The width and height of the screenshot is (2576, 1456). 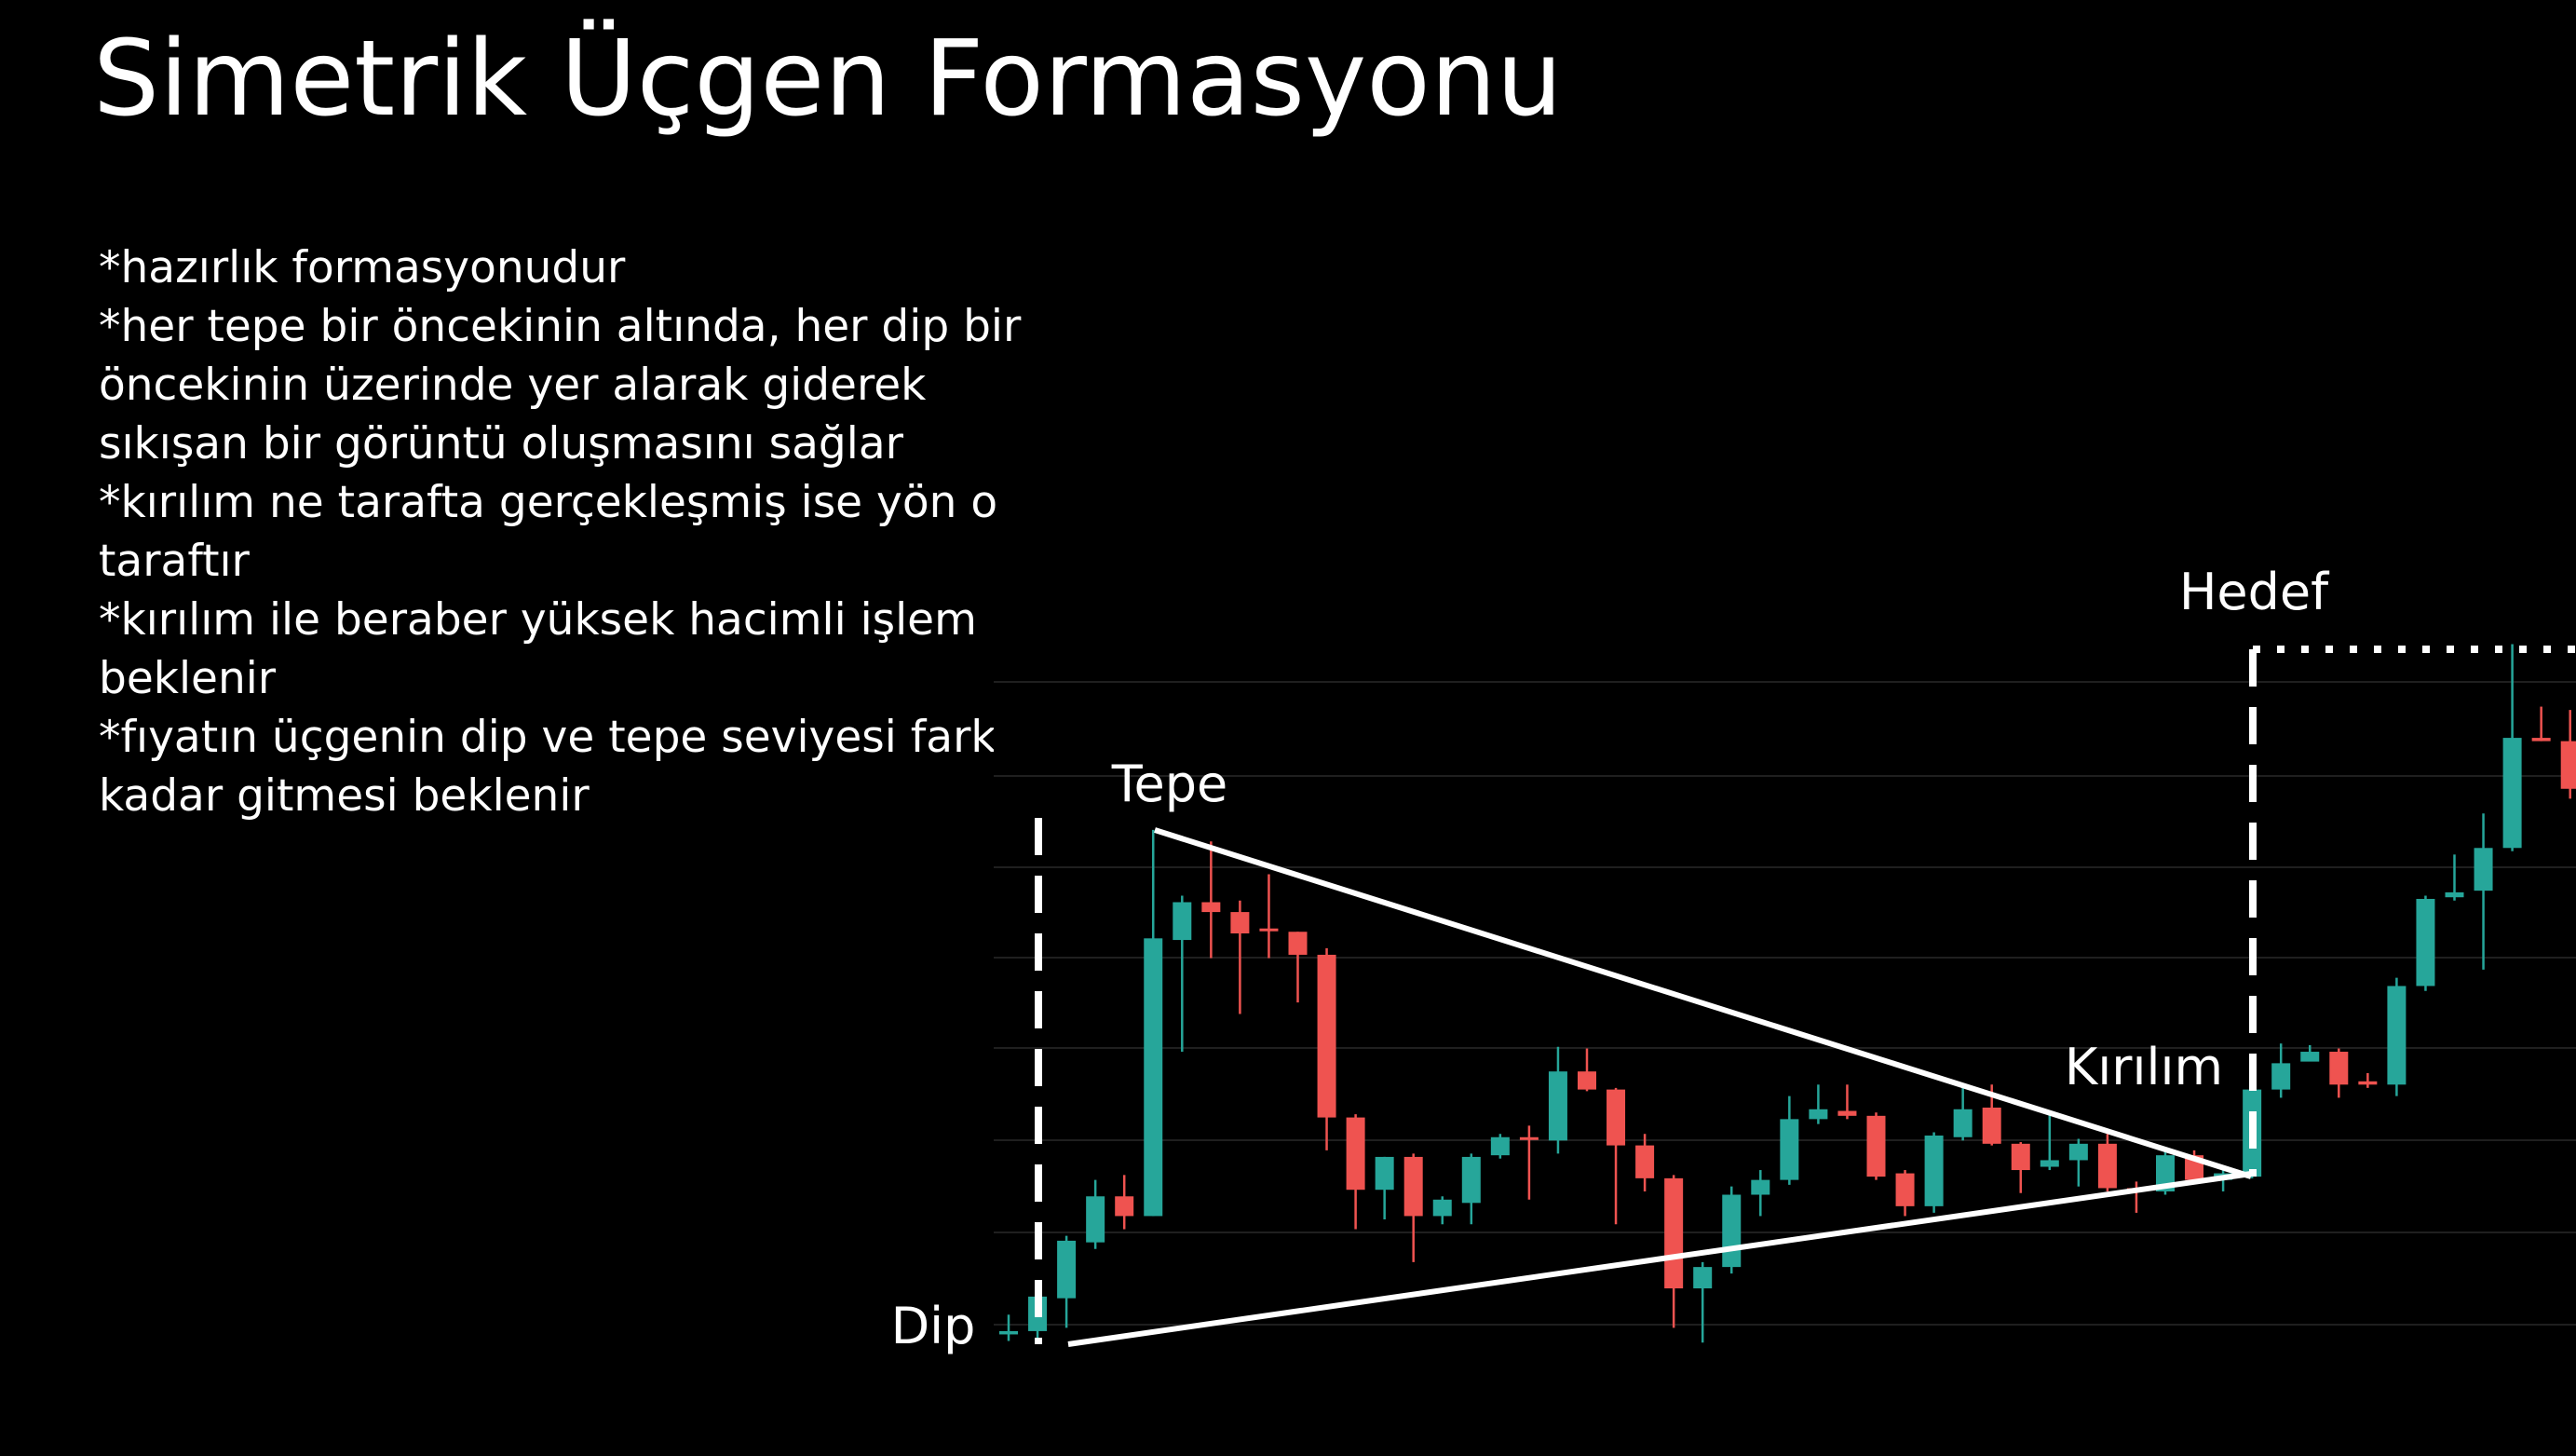 What do you see at coordinates (501, 443) in the screenshot?
I see `note-line: sıkışan bir görüntü oluşmasını sağlar` at bounding box center [501, 443].